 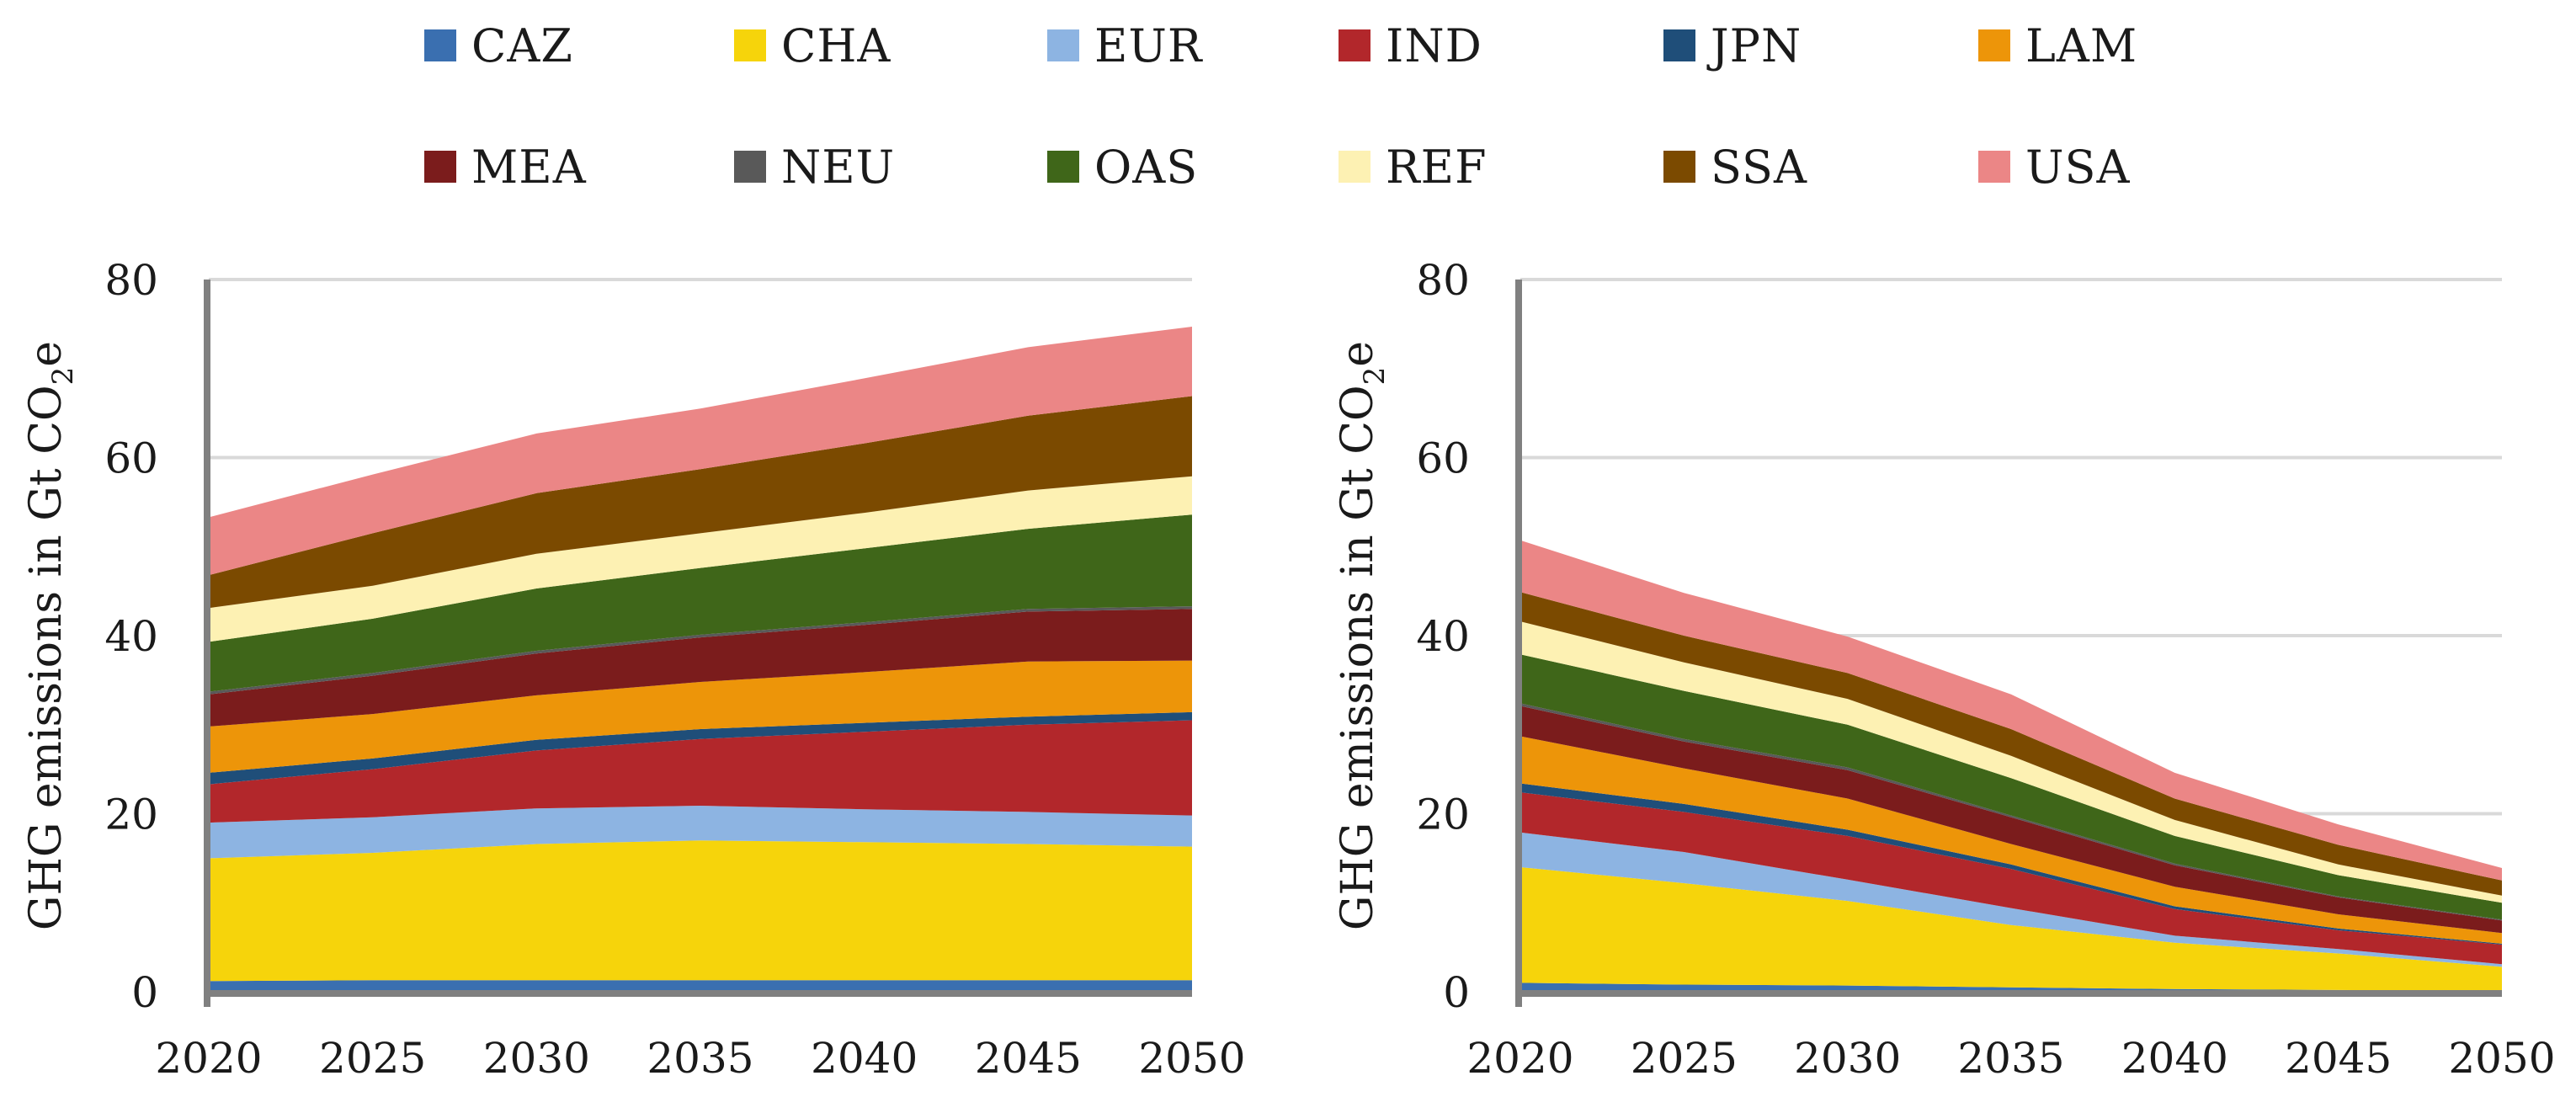 I want to click on legend-item-lam: LAM, so click(x=2057, y=46).